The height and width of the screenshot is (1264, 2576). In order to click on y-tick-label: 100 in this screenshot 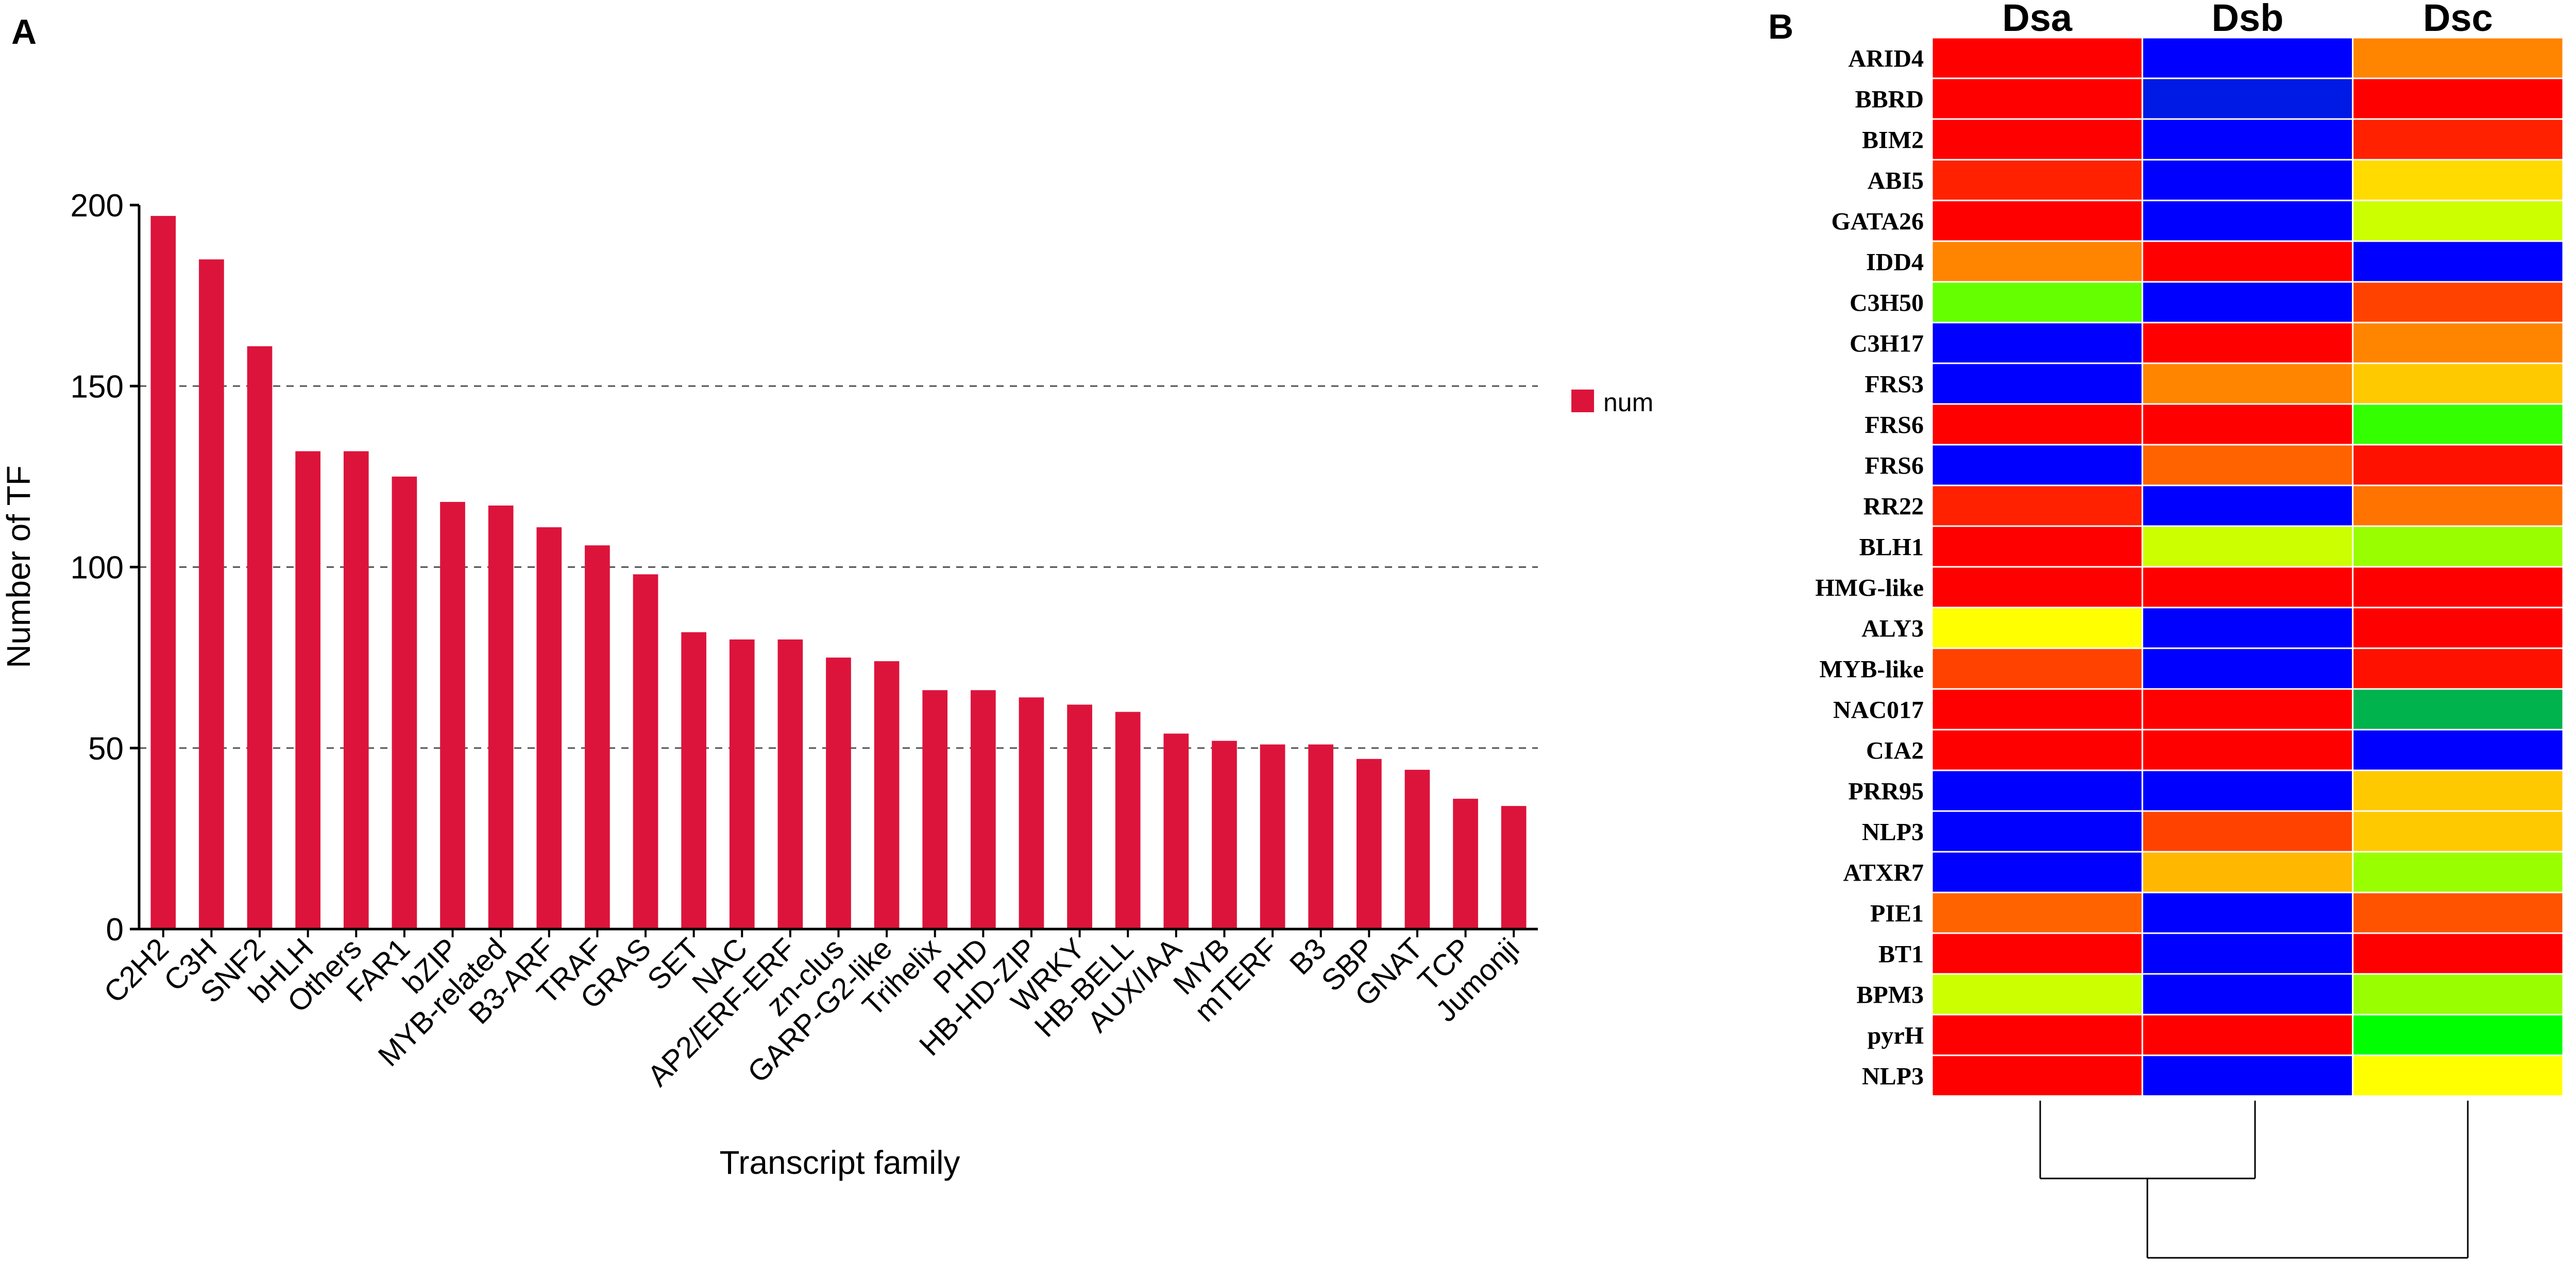, I will do `click(97, 568)`.